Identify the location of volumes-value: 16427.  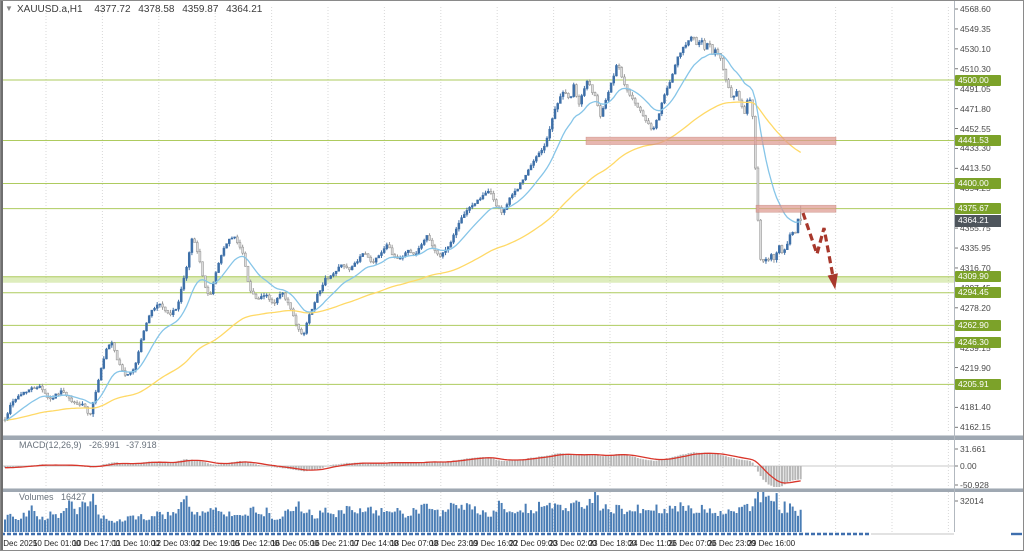
(74, 497).